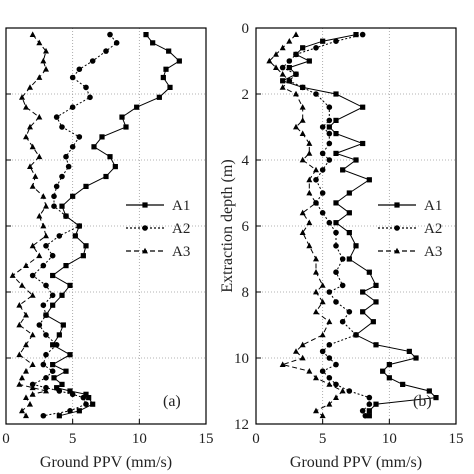 The image size is (474, 474). What do you see at coordinates (433, 229) in the screenshot?
I see `legend-label-a2: A2` at bounding box center [433, 229].